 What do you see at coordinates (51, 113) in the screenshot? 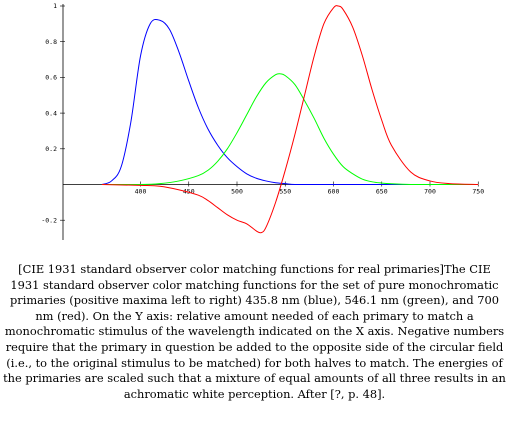
I see `y-tick-label: 0.4` at bounding box center [51, 113].